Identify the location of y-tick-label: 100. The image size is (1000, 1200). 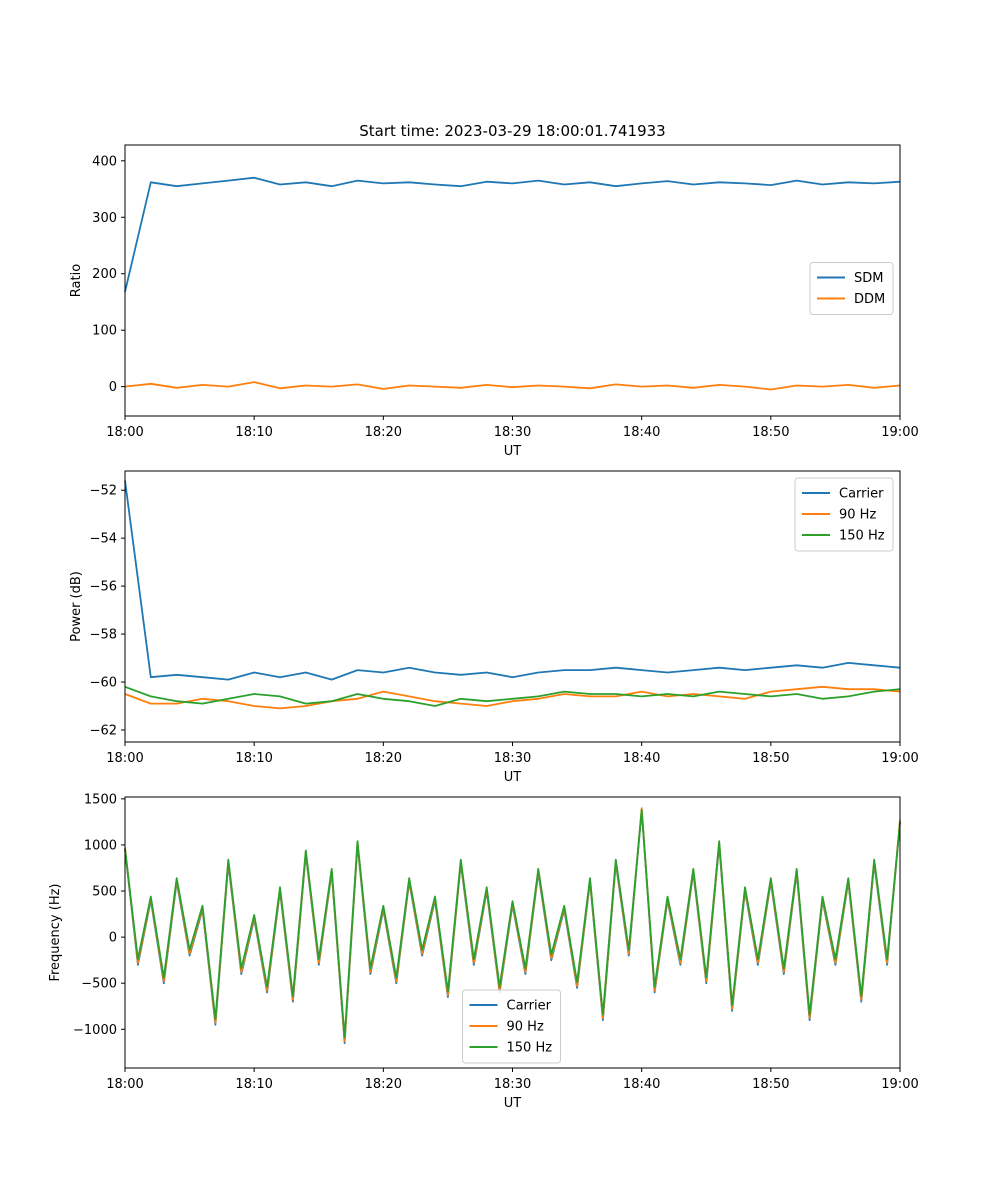
(104, 331).